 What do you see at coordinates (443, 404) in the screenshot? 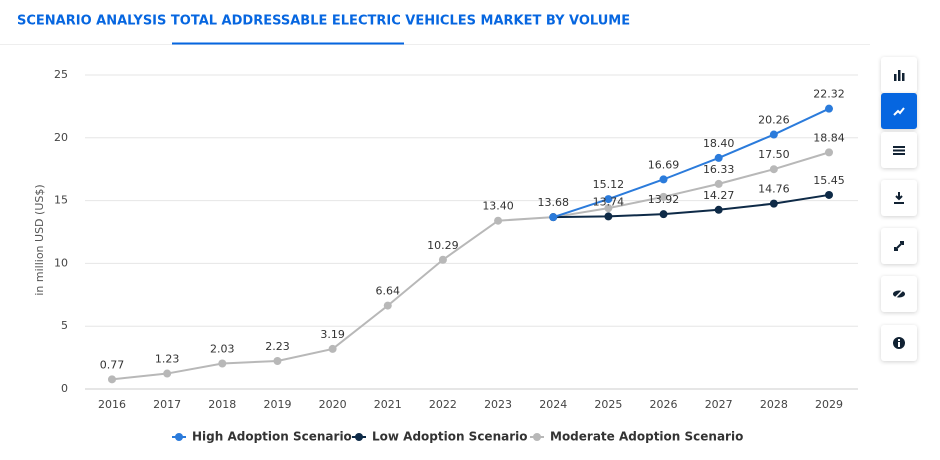
I see `x-tick-label: 2022` at bounding box center [443, 404].